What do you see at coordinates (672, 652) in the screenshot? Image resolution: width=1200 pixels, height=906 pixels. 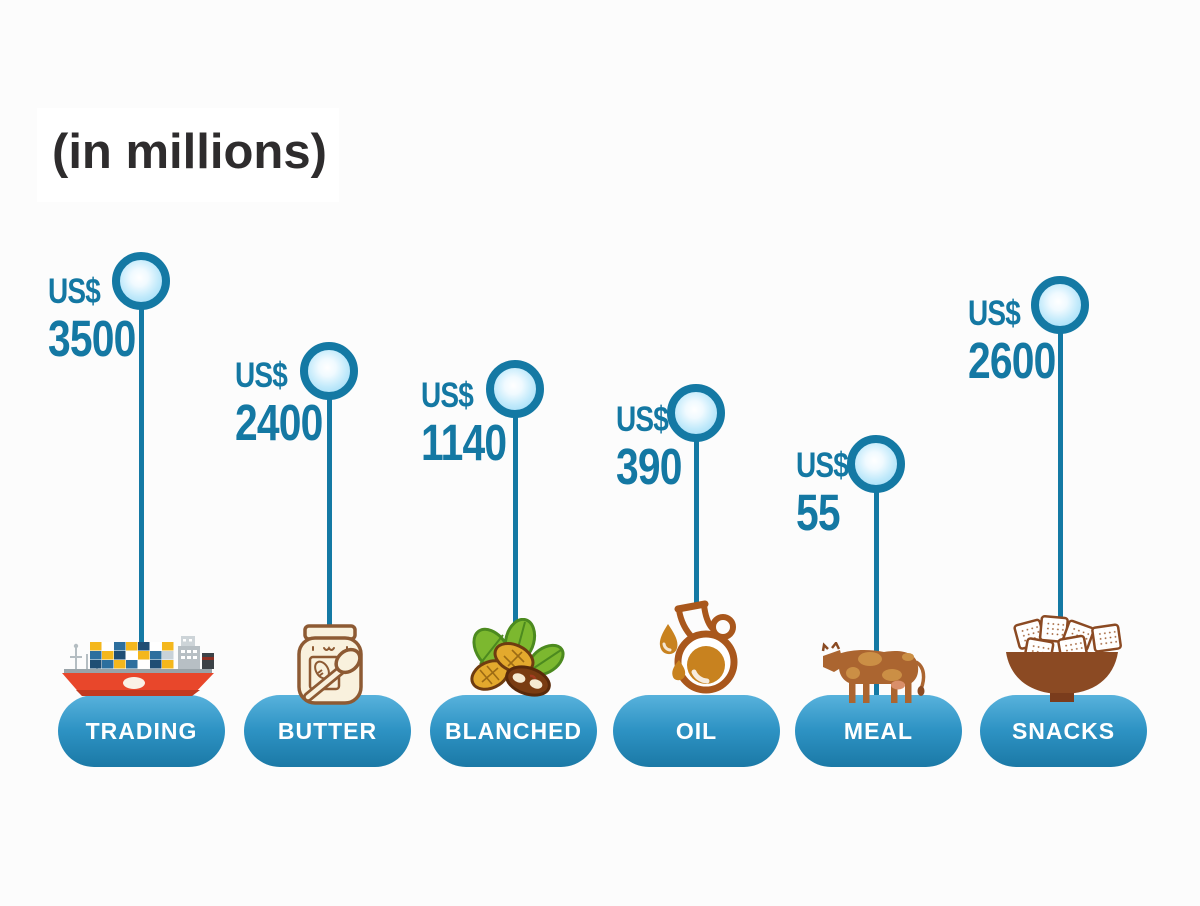 I see `oil-drops` at bounding box center [672, 652].